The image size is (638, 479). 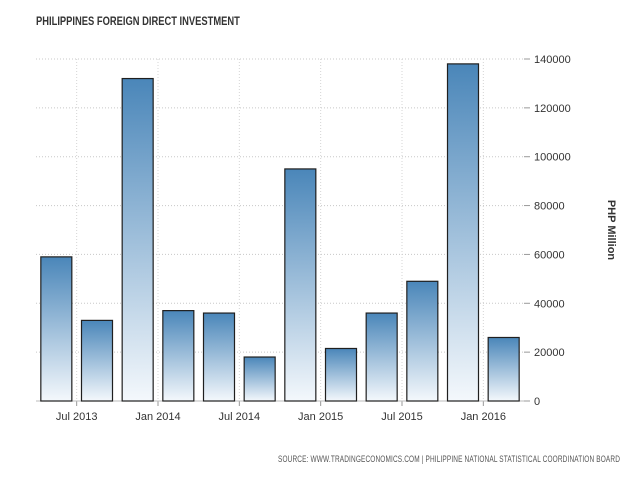 I want to click on y-tick-label: 20000, so click(x=549, y=353).